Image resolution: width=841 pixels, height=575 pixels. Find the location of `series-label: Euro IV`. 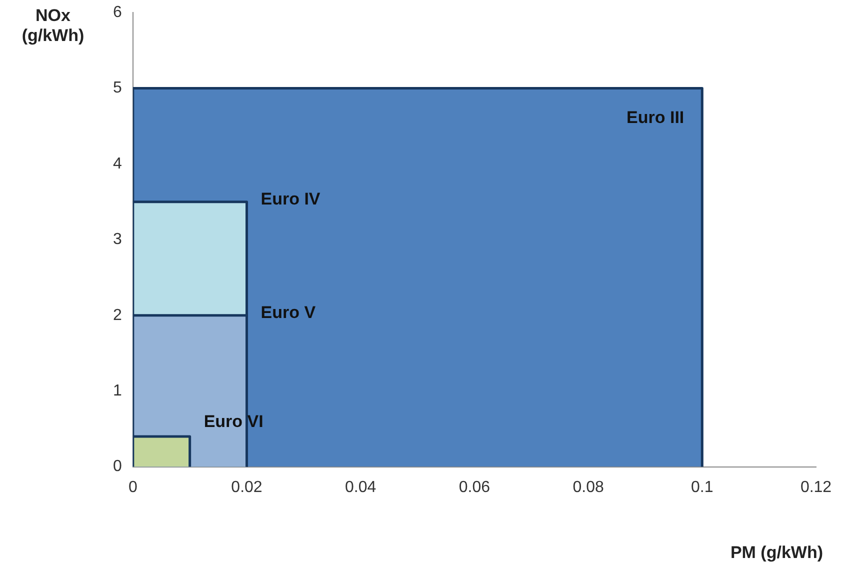

series-label: Euro IV is located at coordinates (290, 199).